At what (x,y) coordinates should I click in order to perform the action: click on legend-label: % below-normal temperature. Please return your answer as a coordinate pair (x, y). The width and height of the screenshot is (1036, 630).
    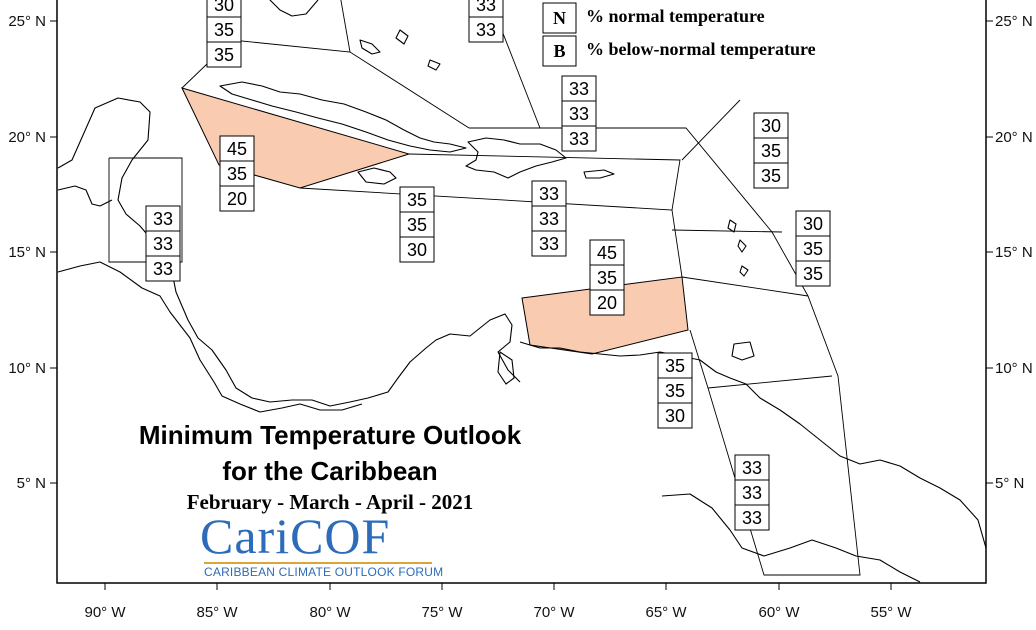
    Looking at the image, I should click on (701, 49).